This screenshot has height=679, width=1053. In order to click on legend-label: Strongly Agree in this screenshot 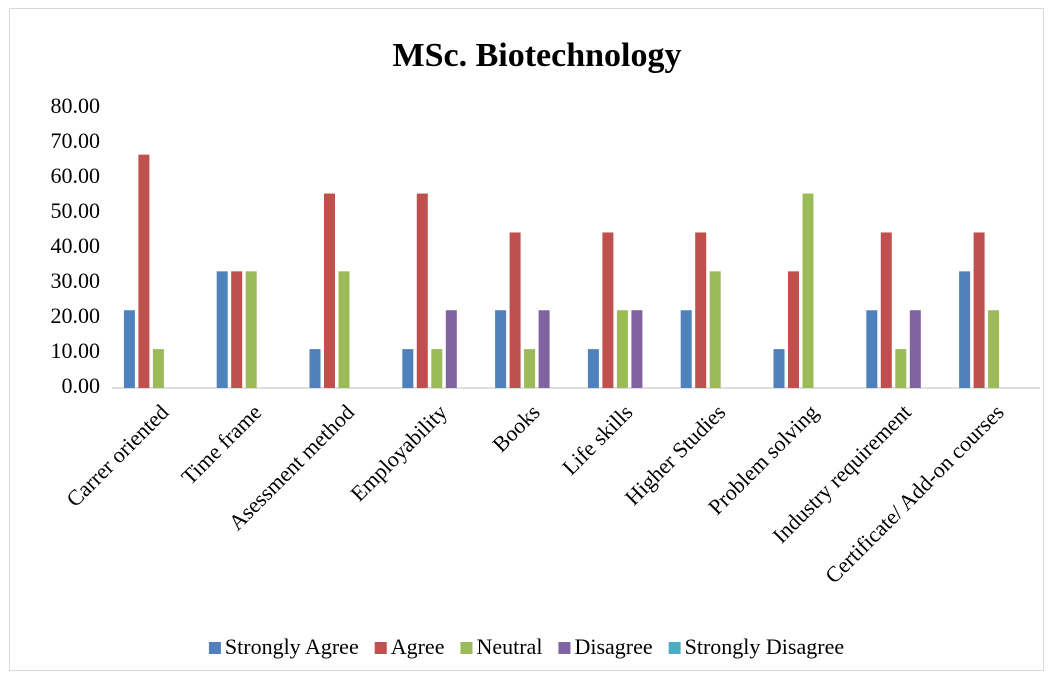, I will do `click(292, 646)`.